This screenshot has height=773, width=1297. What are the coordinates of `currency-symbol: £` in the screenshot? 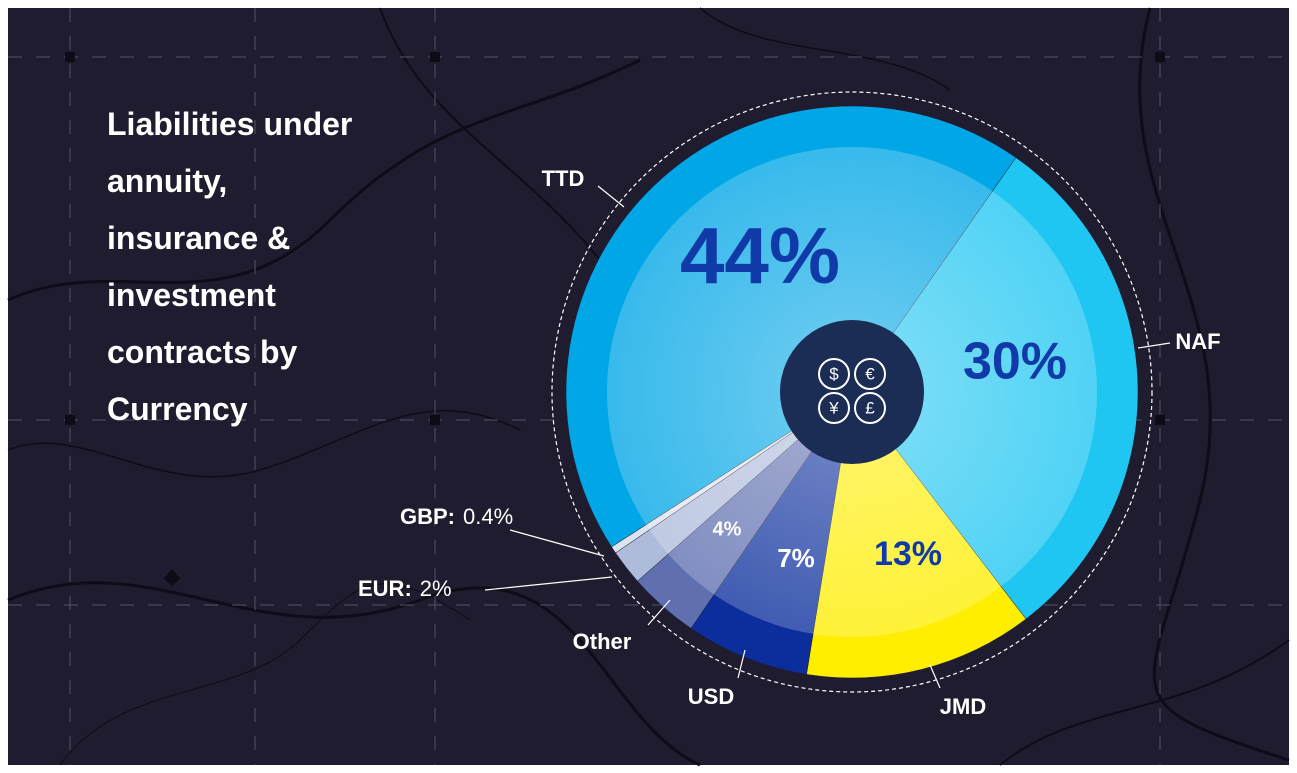 It's located at (870, 407).